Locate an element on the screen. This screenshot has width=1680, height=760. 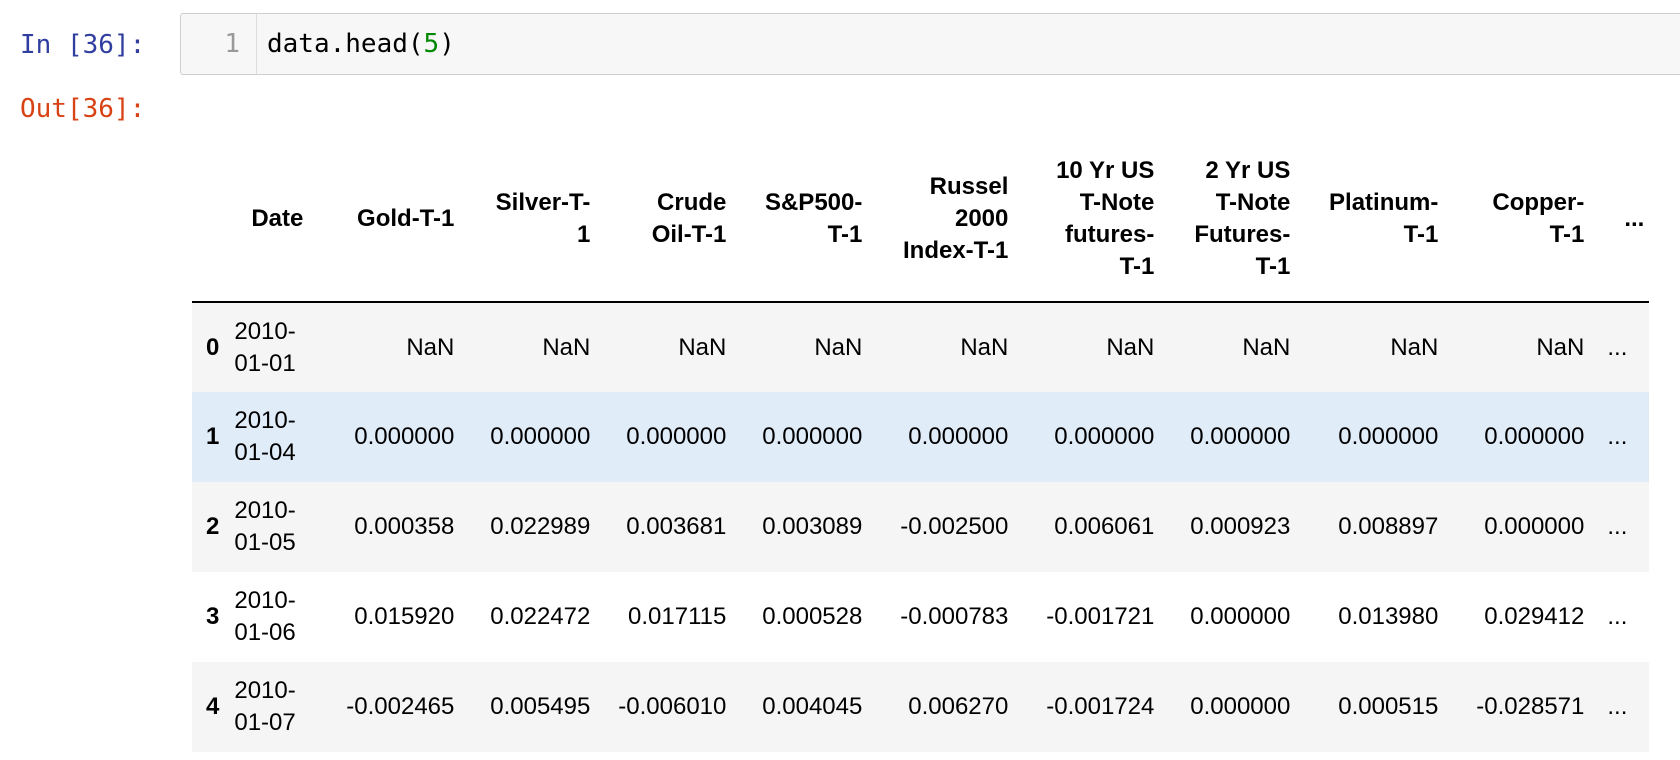
cell-russel-2000: 0.000000 is located at coordinates (958, 436).